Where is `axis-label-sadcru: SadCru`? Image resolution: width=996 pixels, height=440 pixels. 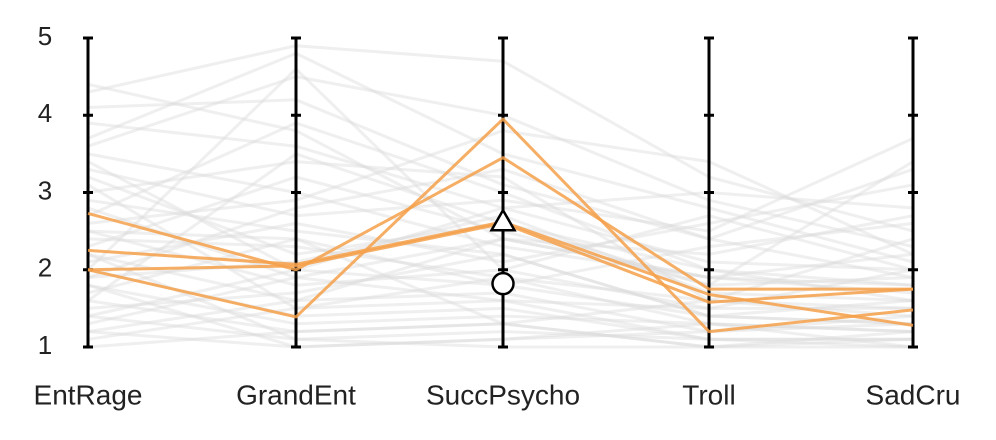
axis-label-sadcru: SadCru is located at coordinates (913, 394).